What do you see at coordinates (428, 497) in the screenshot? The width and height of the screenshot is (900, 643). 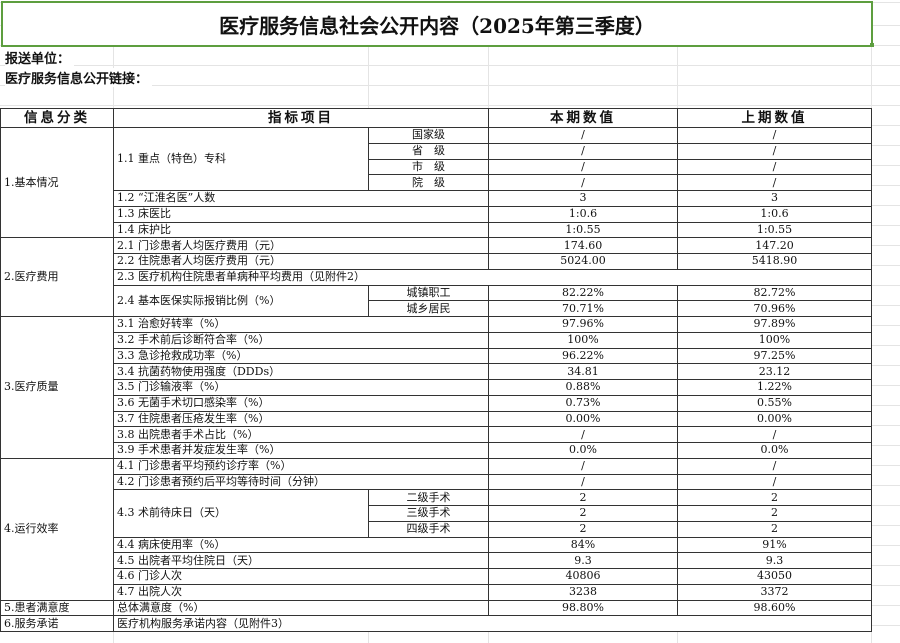 I see `sub-indicator-cell: 二级手术` at bounding box center [428, 497].